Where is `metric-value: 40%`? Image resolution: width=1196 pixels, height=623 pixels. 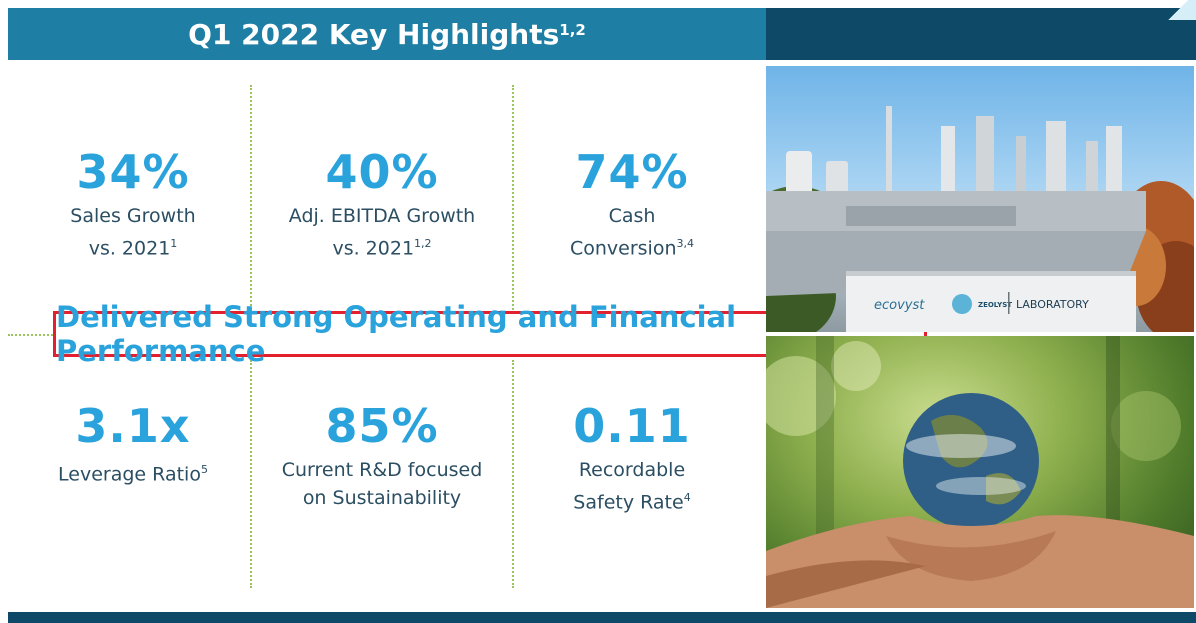 metric-value: 40% is located at coordinates (382, 172).